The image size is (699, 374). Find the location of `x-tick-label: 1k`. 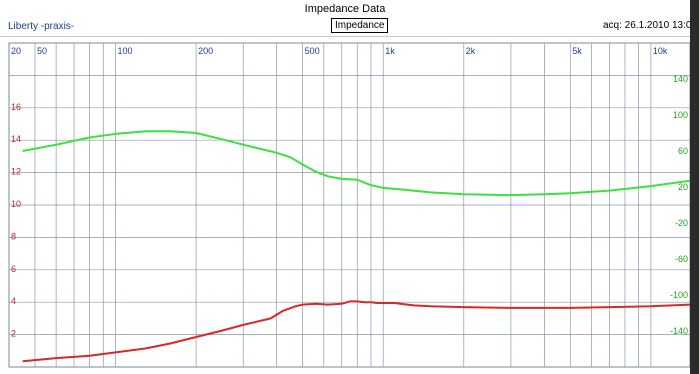

x-tick-label: 1k is located at coordinates (390, 51).